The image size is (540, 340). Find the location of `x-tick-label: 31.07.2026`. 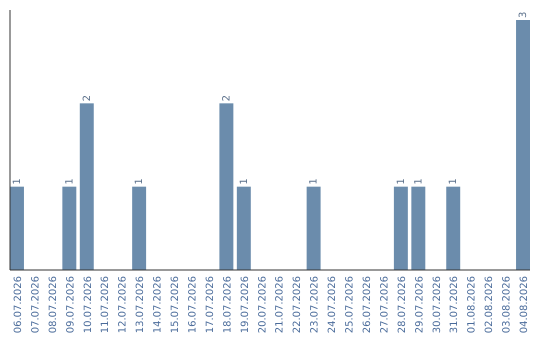

x-tick-label: 31.07.2026 is located at coordinates (454, 305).